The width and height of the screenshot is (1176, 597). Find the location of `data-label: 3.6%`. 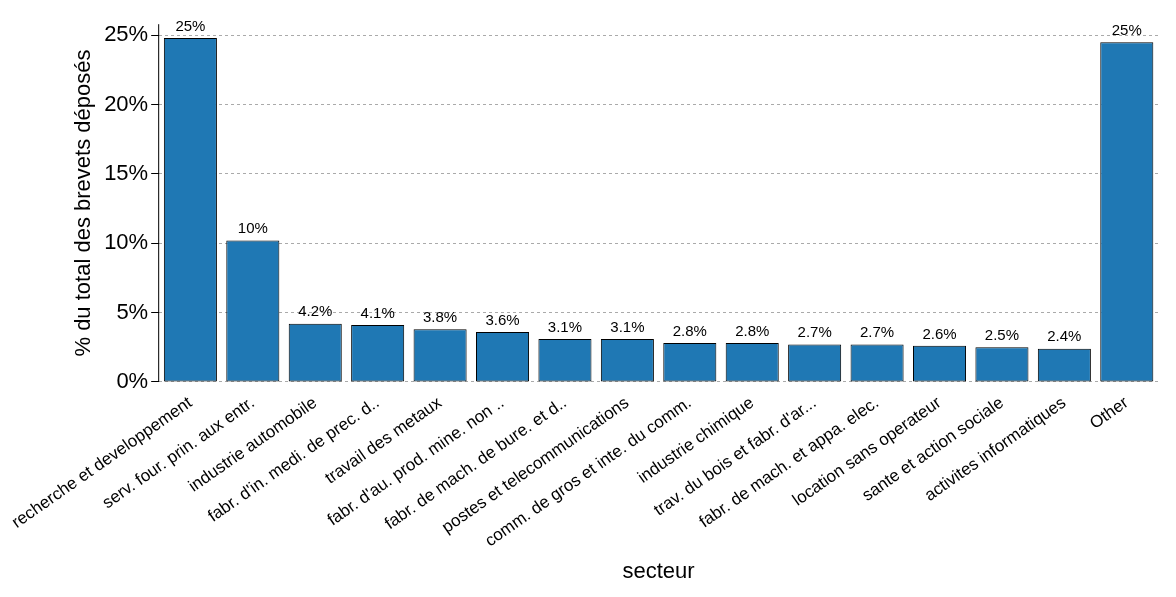

data-label: 3.6% is located at coordinates (502, 319).